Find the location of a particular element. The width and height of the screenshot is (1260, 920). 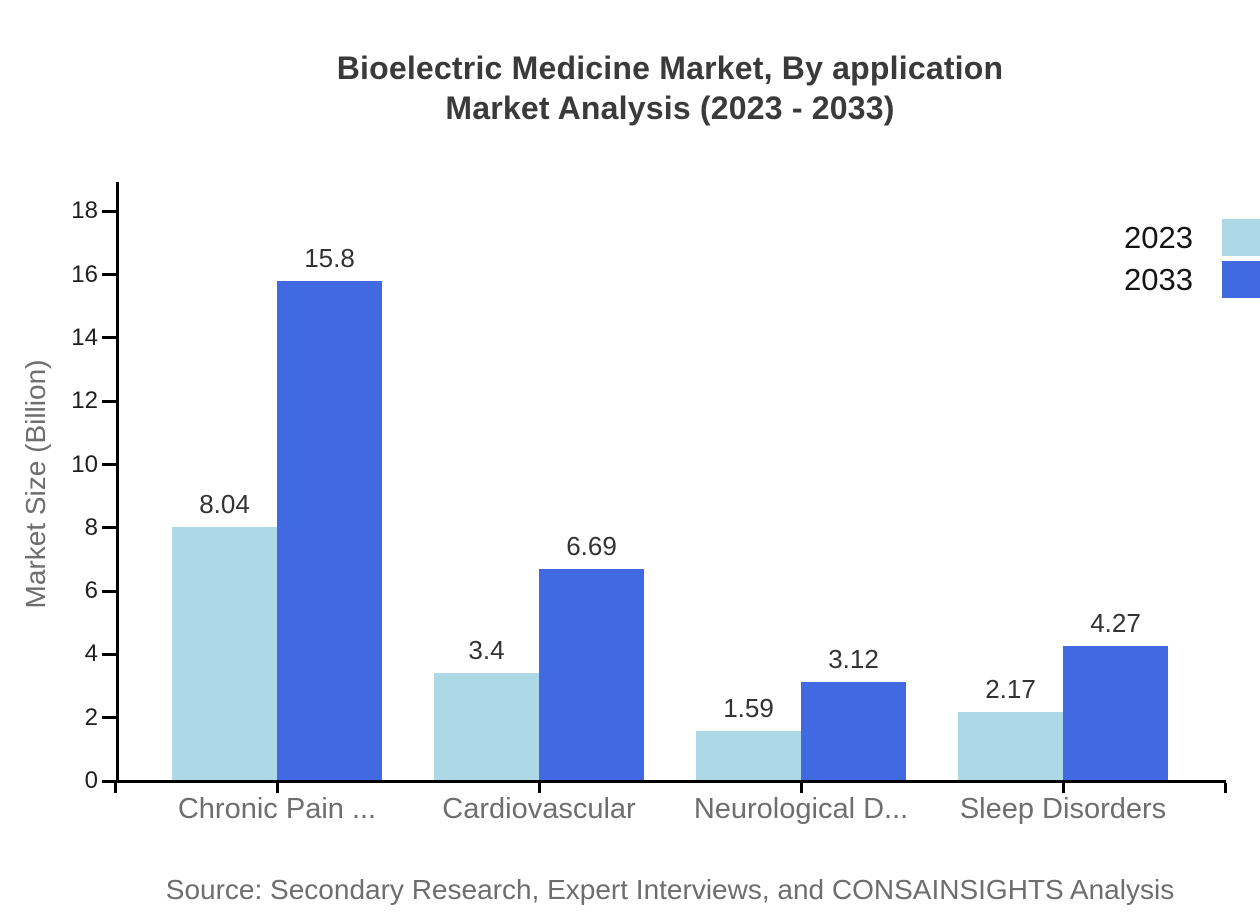

x-category-label-cardiovascular: Cardiovascular is located at coordinates (539, 809).